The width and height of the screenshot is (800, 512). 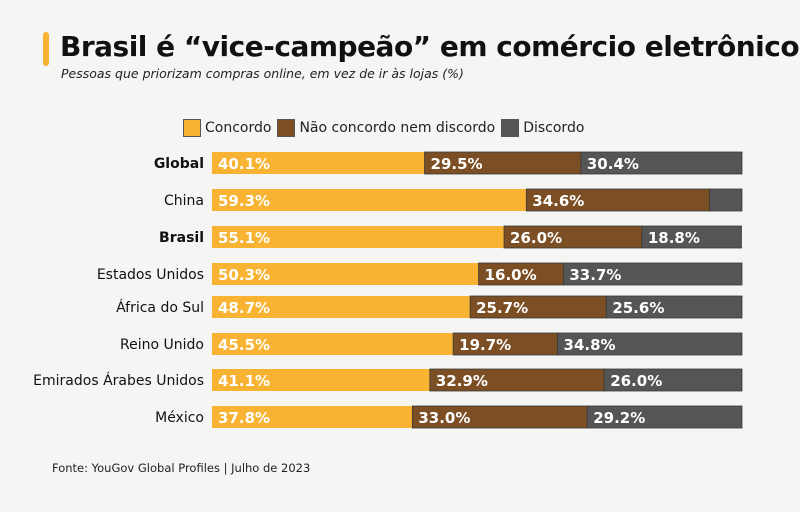 What do you see at coordinates (590, 345) in the screenshot?
I see `data-label: 34.8%` at bounding box center [590, 345].